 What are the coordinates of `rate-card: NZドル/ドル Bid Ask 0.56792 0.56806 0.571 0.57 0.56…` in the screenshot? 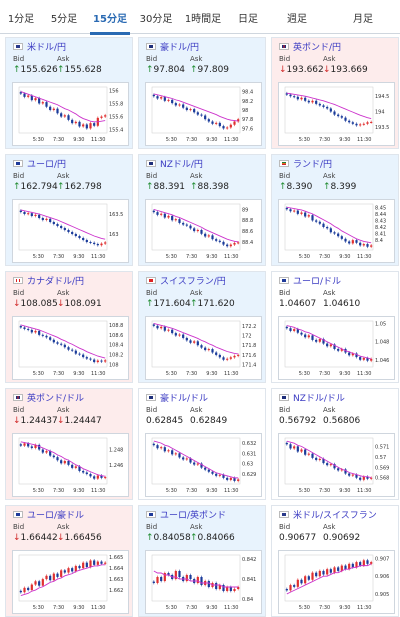 It's located at (335, 444).